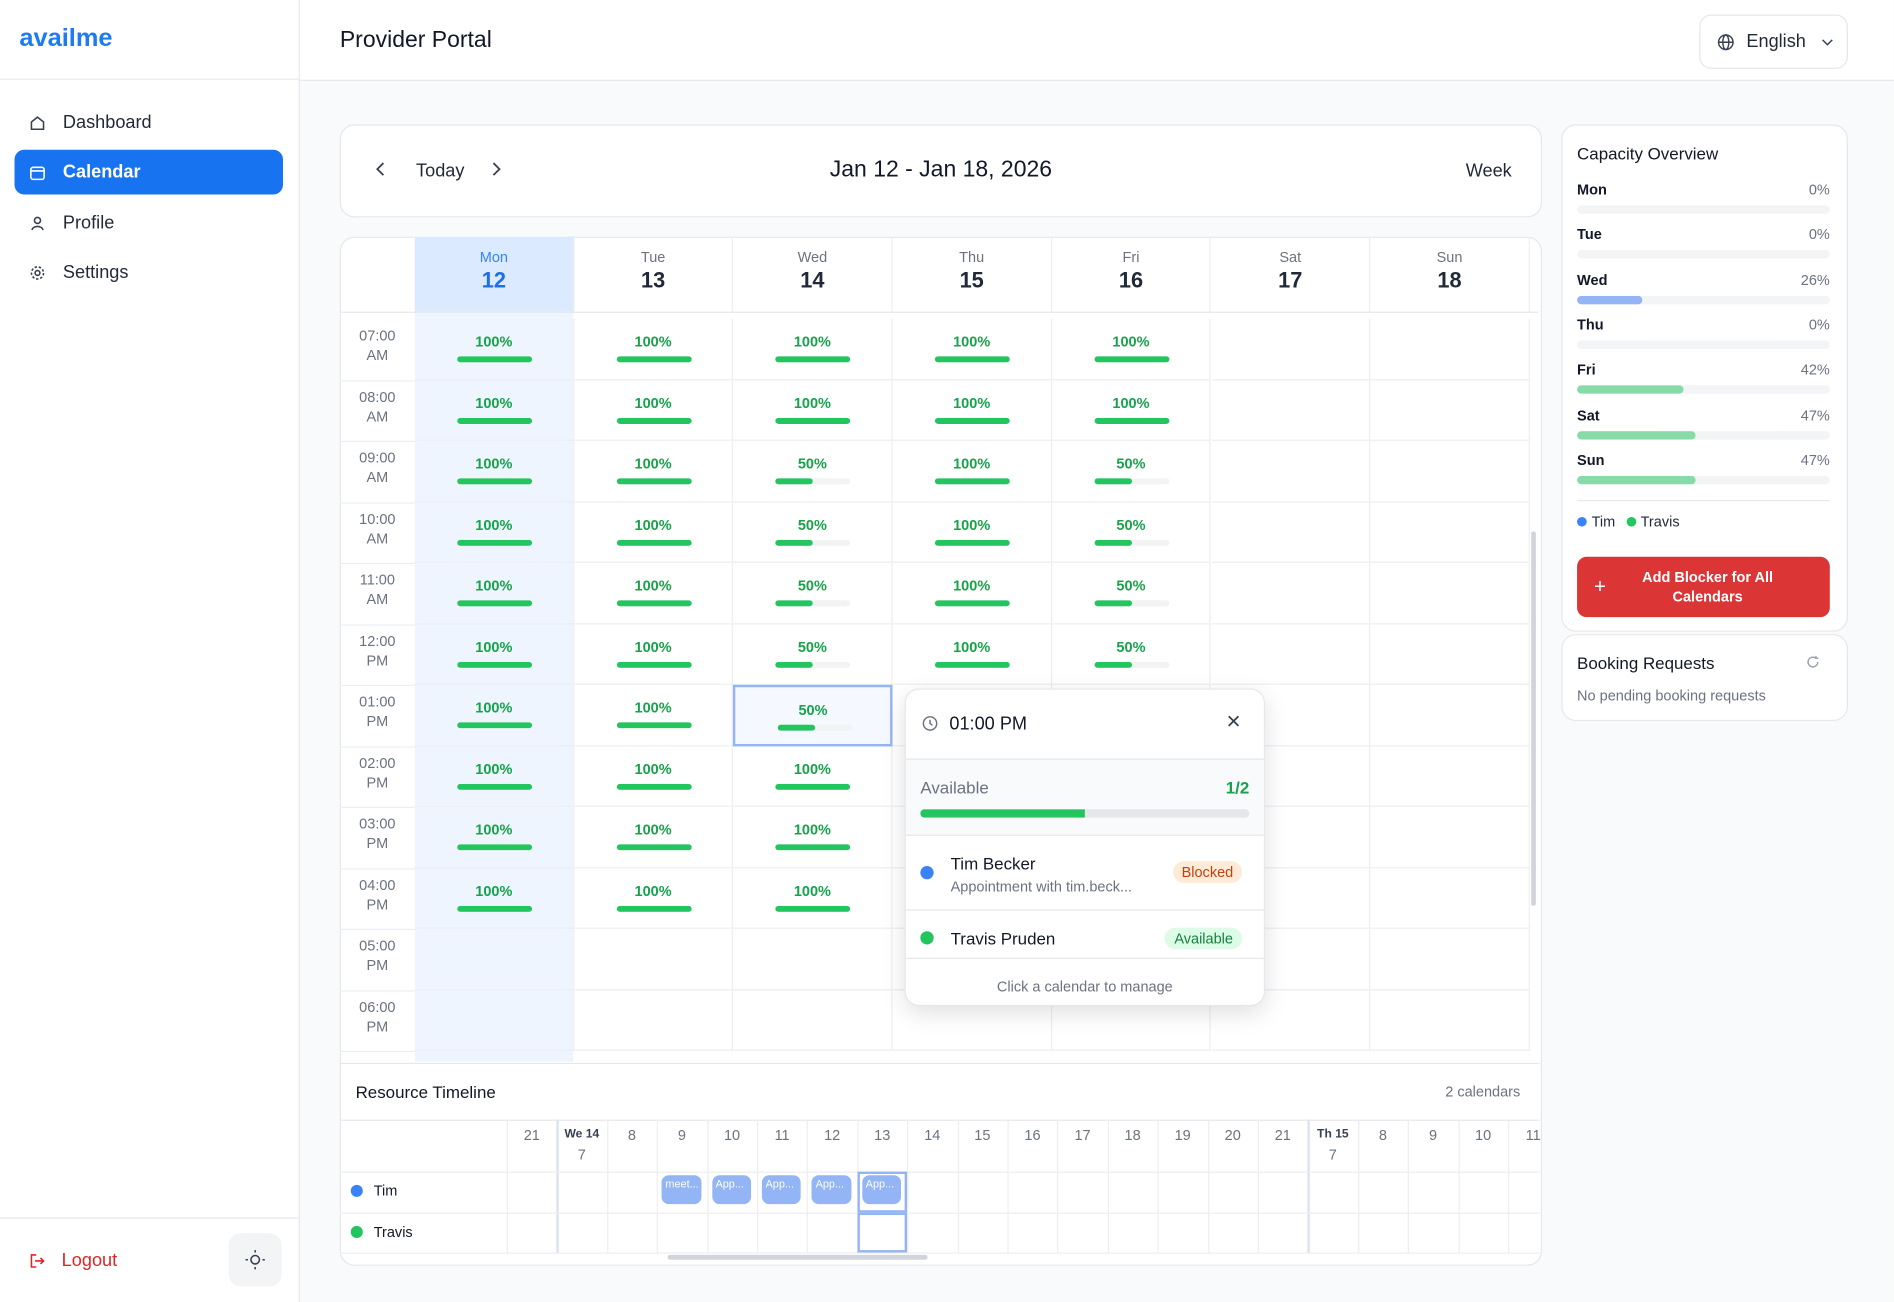  I want to click on next-button, so click(495, 169).